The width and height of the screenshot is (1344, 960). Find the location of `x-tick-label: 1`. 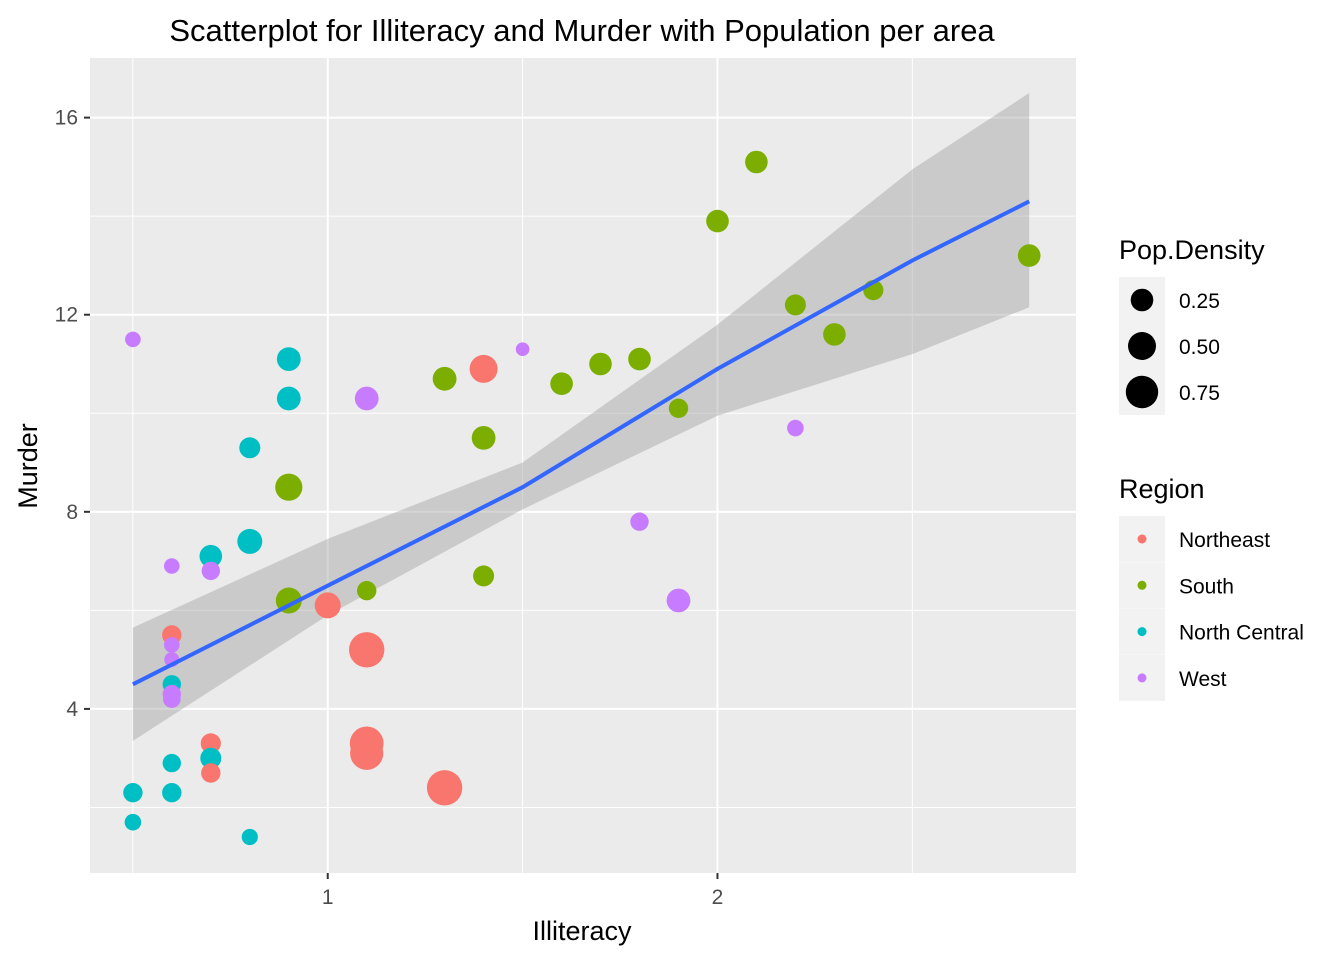

x-tick-label: 1 is located at coordinates (328, 897).